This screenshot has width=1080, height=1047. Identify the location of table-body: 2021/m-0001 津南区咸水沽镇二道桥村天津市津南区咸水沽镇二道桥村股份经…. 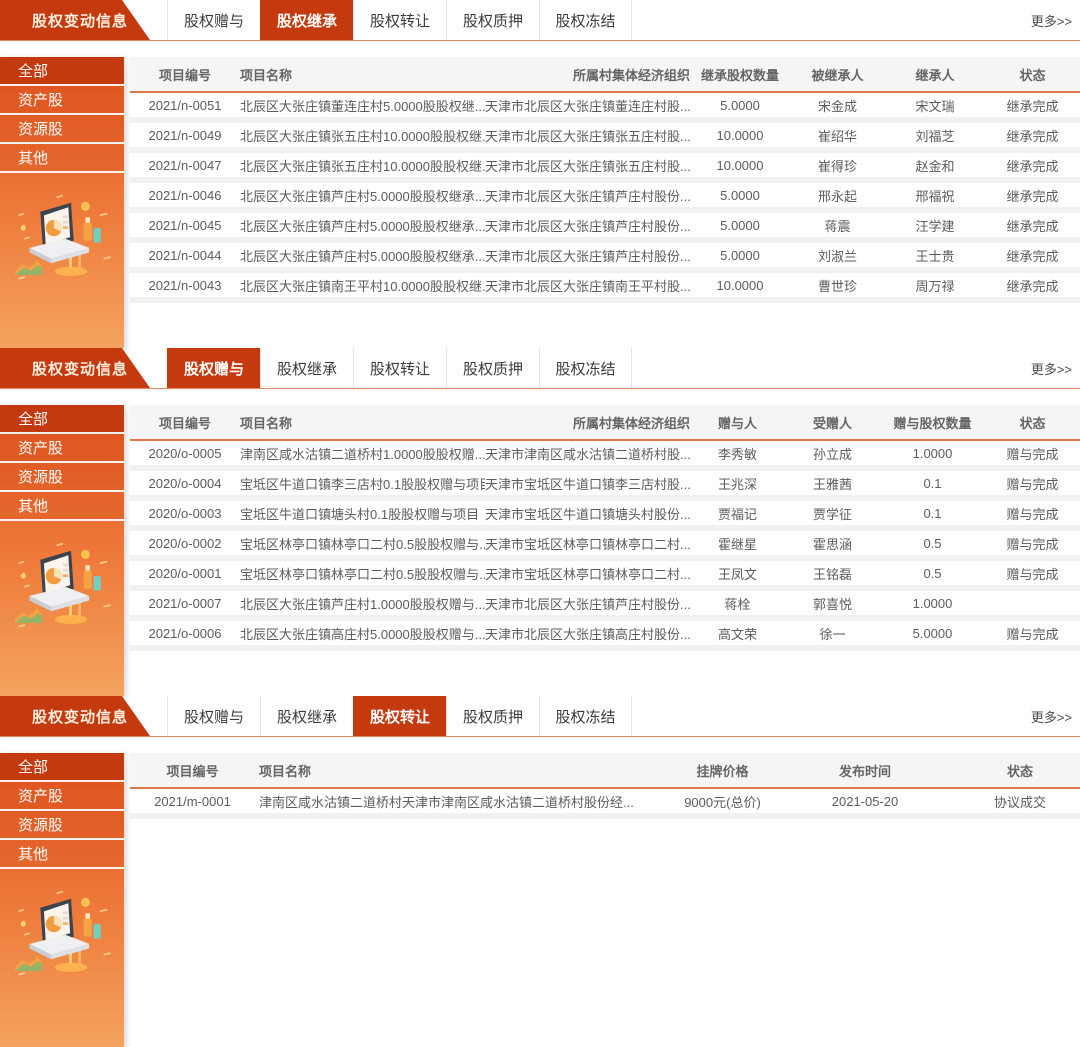
(605, 804).